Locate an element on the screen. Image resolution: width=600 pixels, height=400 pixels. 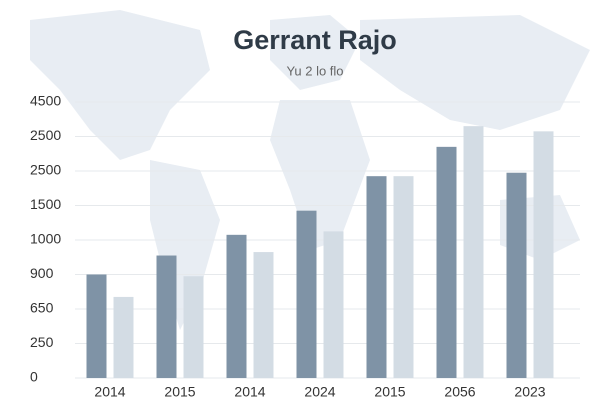
chart-title: Gerrant Rajo is located at coordinates (315, 40).